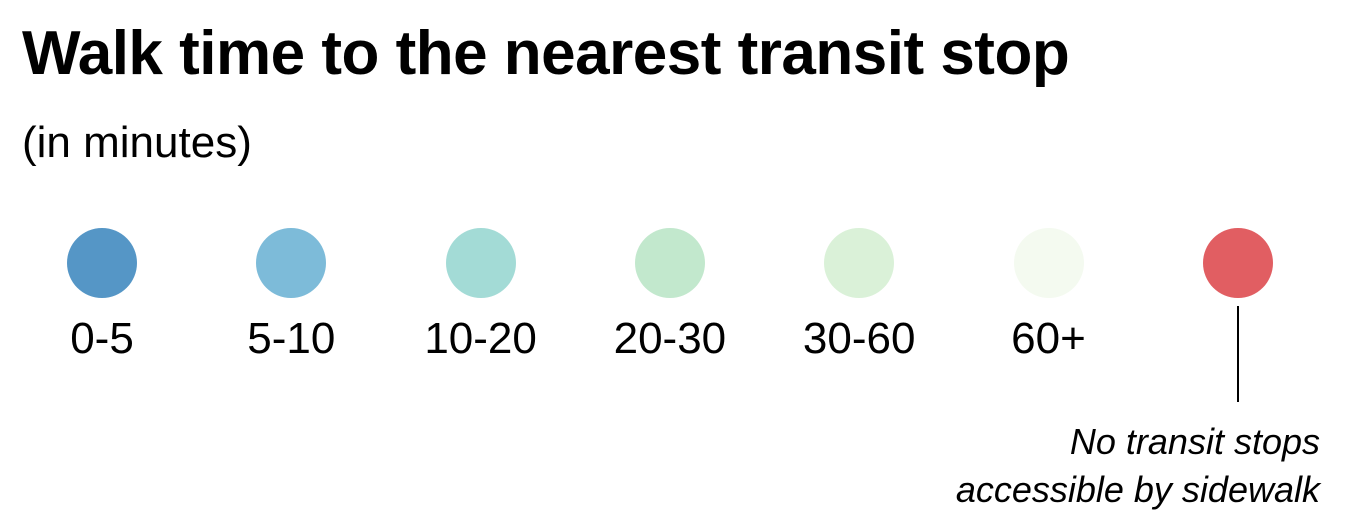  I want to click on annotation-line-2: accessible by sidewalk, so click(1137, 489).